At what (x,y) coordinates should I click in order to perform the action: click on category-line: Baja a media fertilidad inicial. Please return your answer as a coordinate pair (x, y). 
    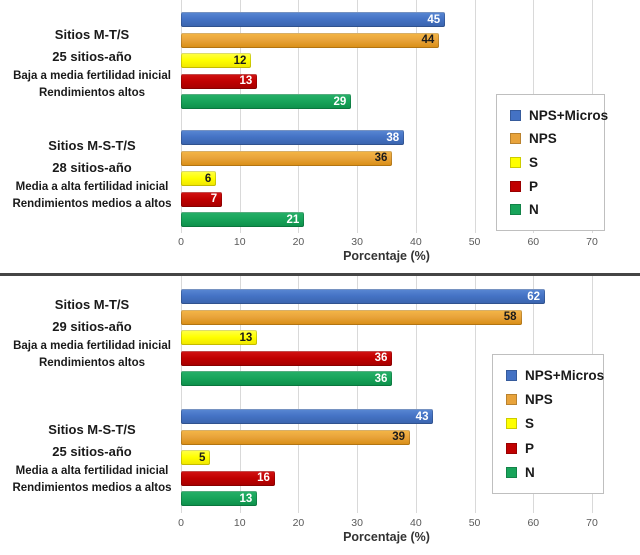
    Looking at the image, I should click on (92, 346).